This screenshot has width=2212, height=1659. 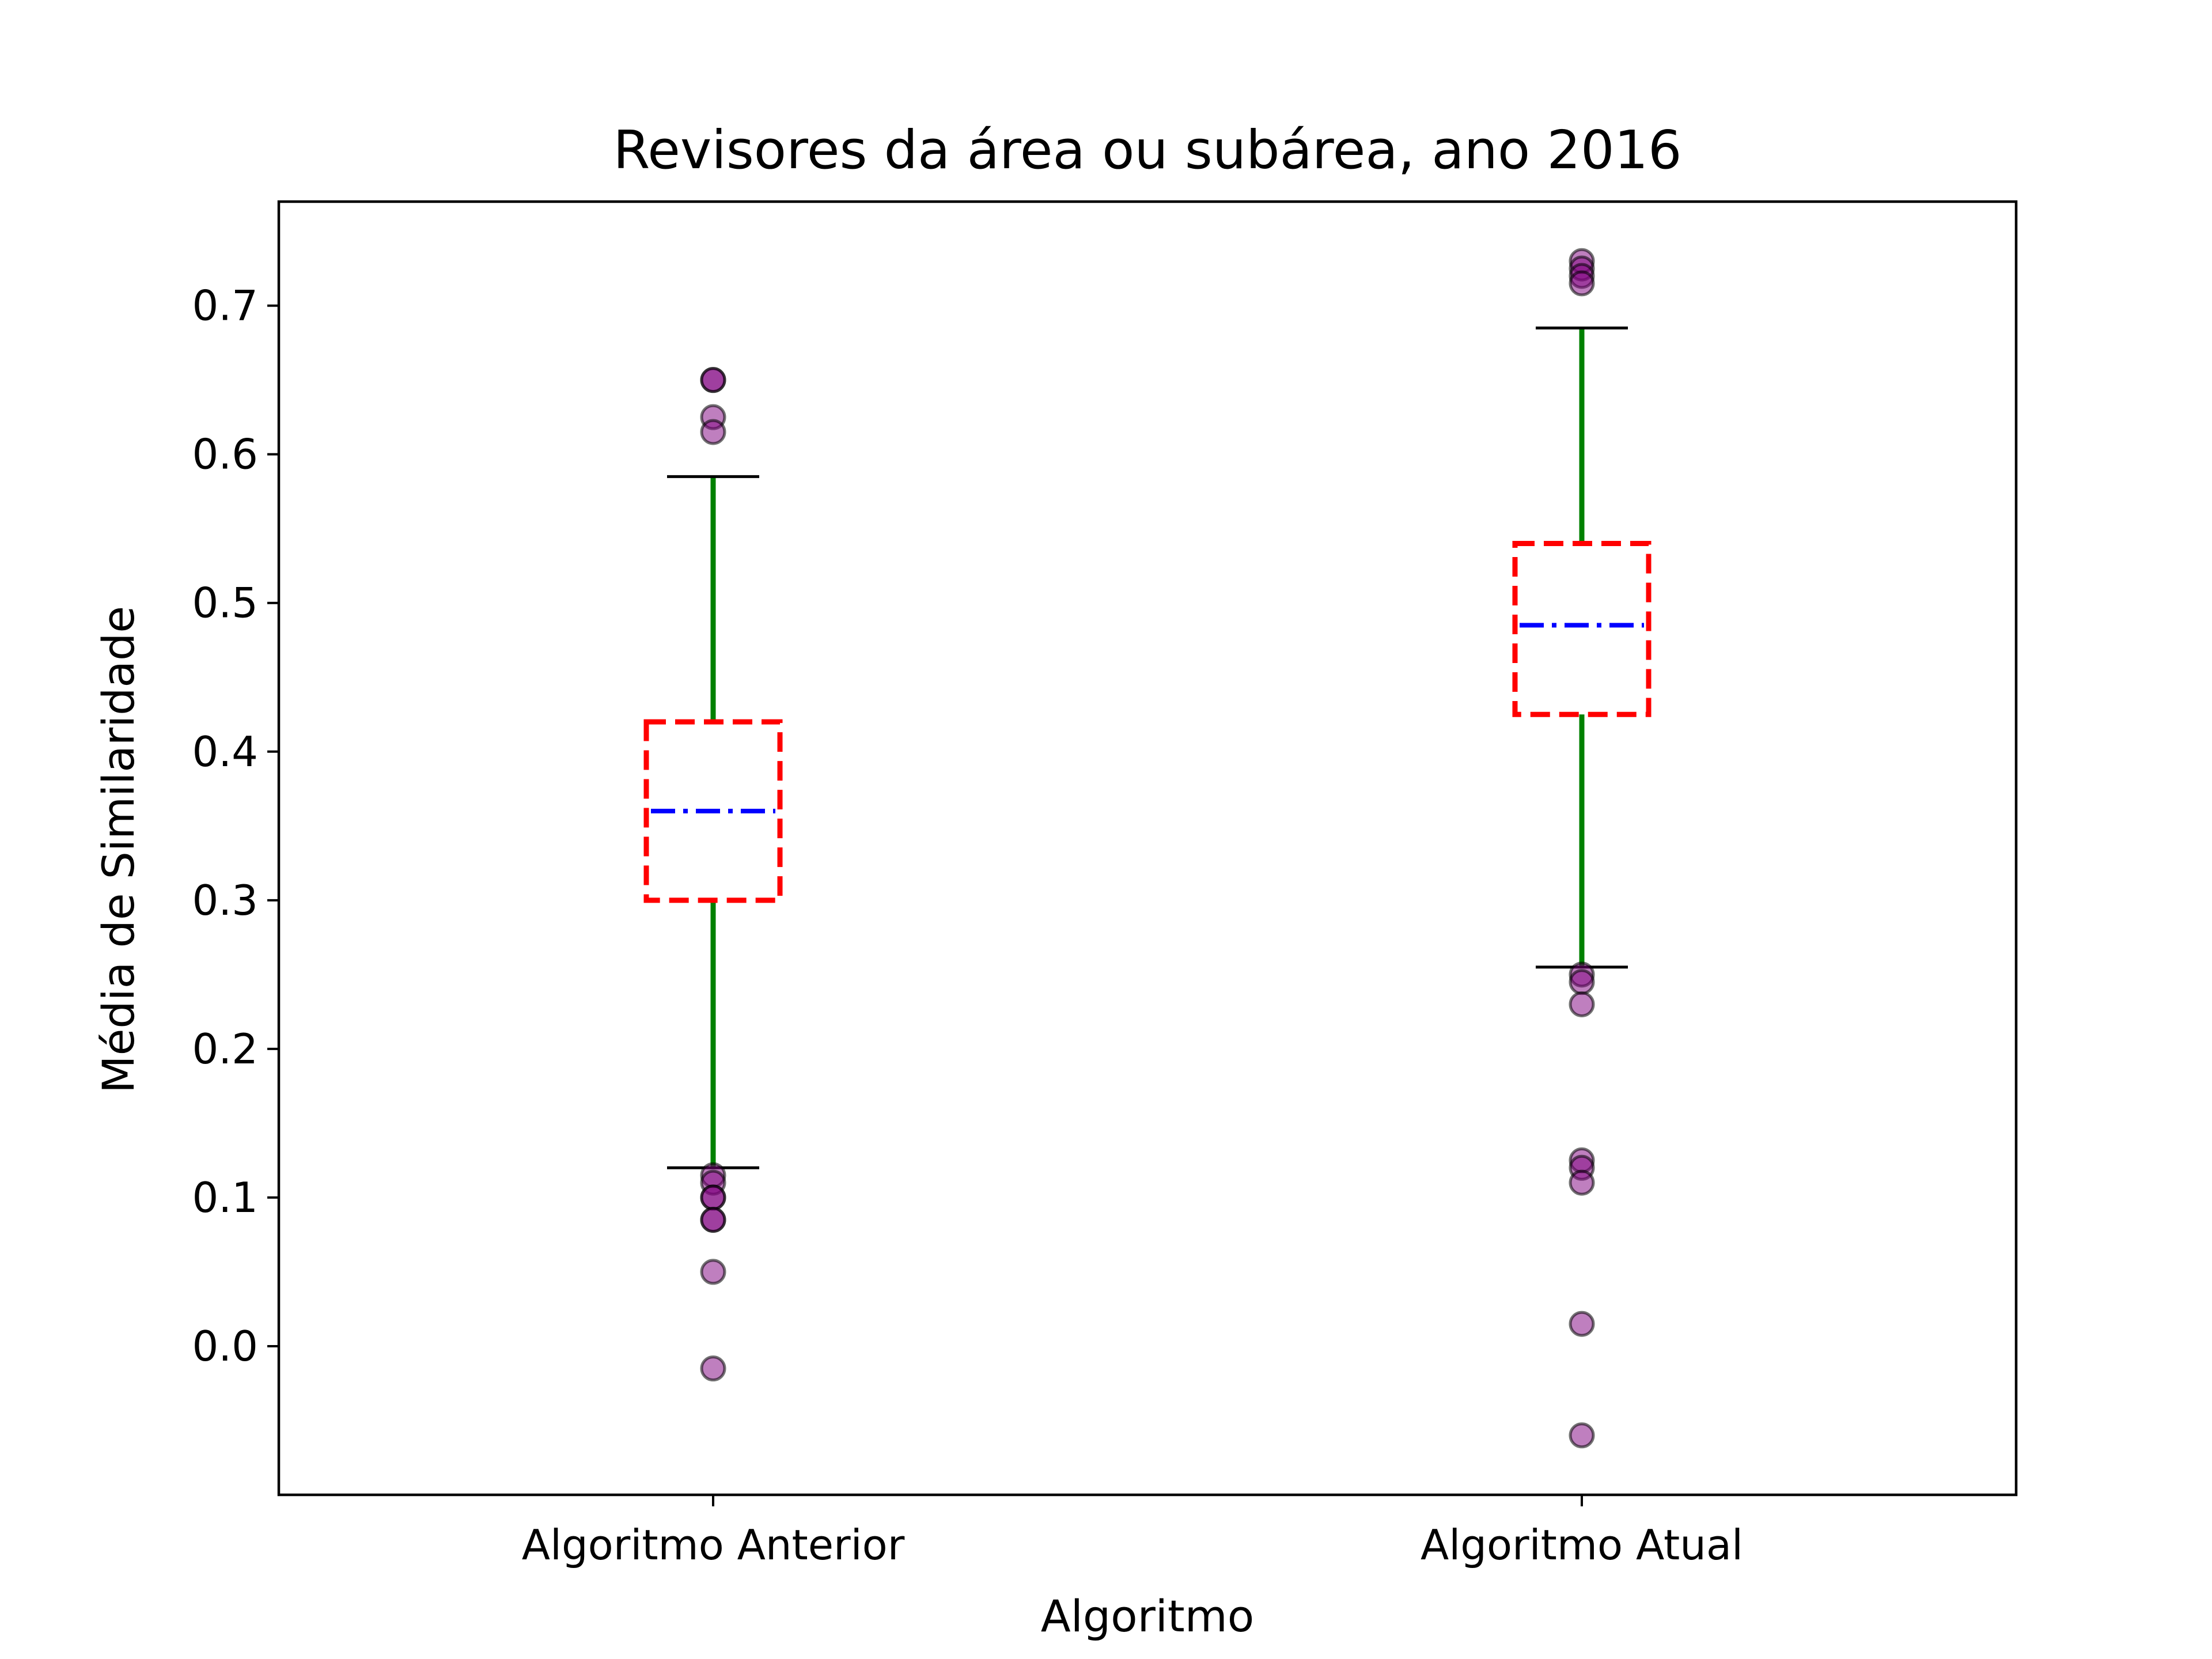 I want to click on chart-title: Revisores da área ou subárea, ano 2016, so click(x=1147, y=150).